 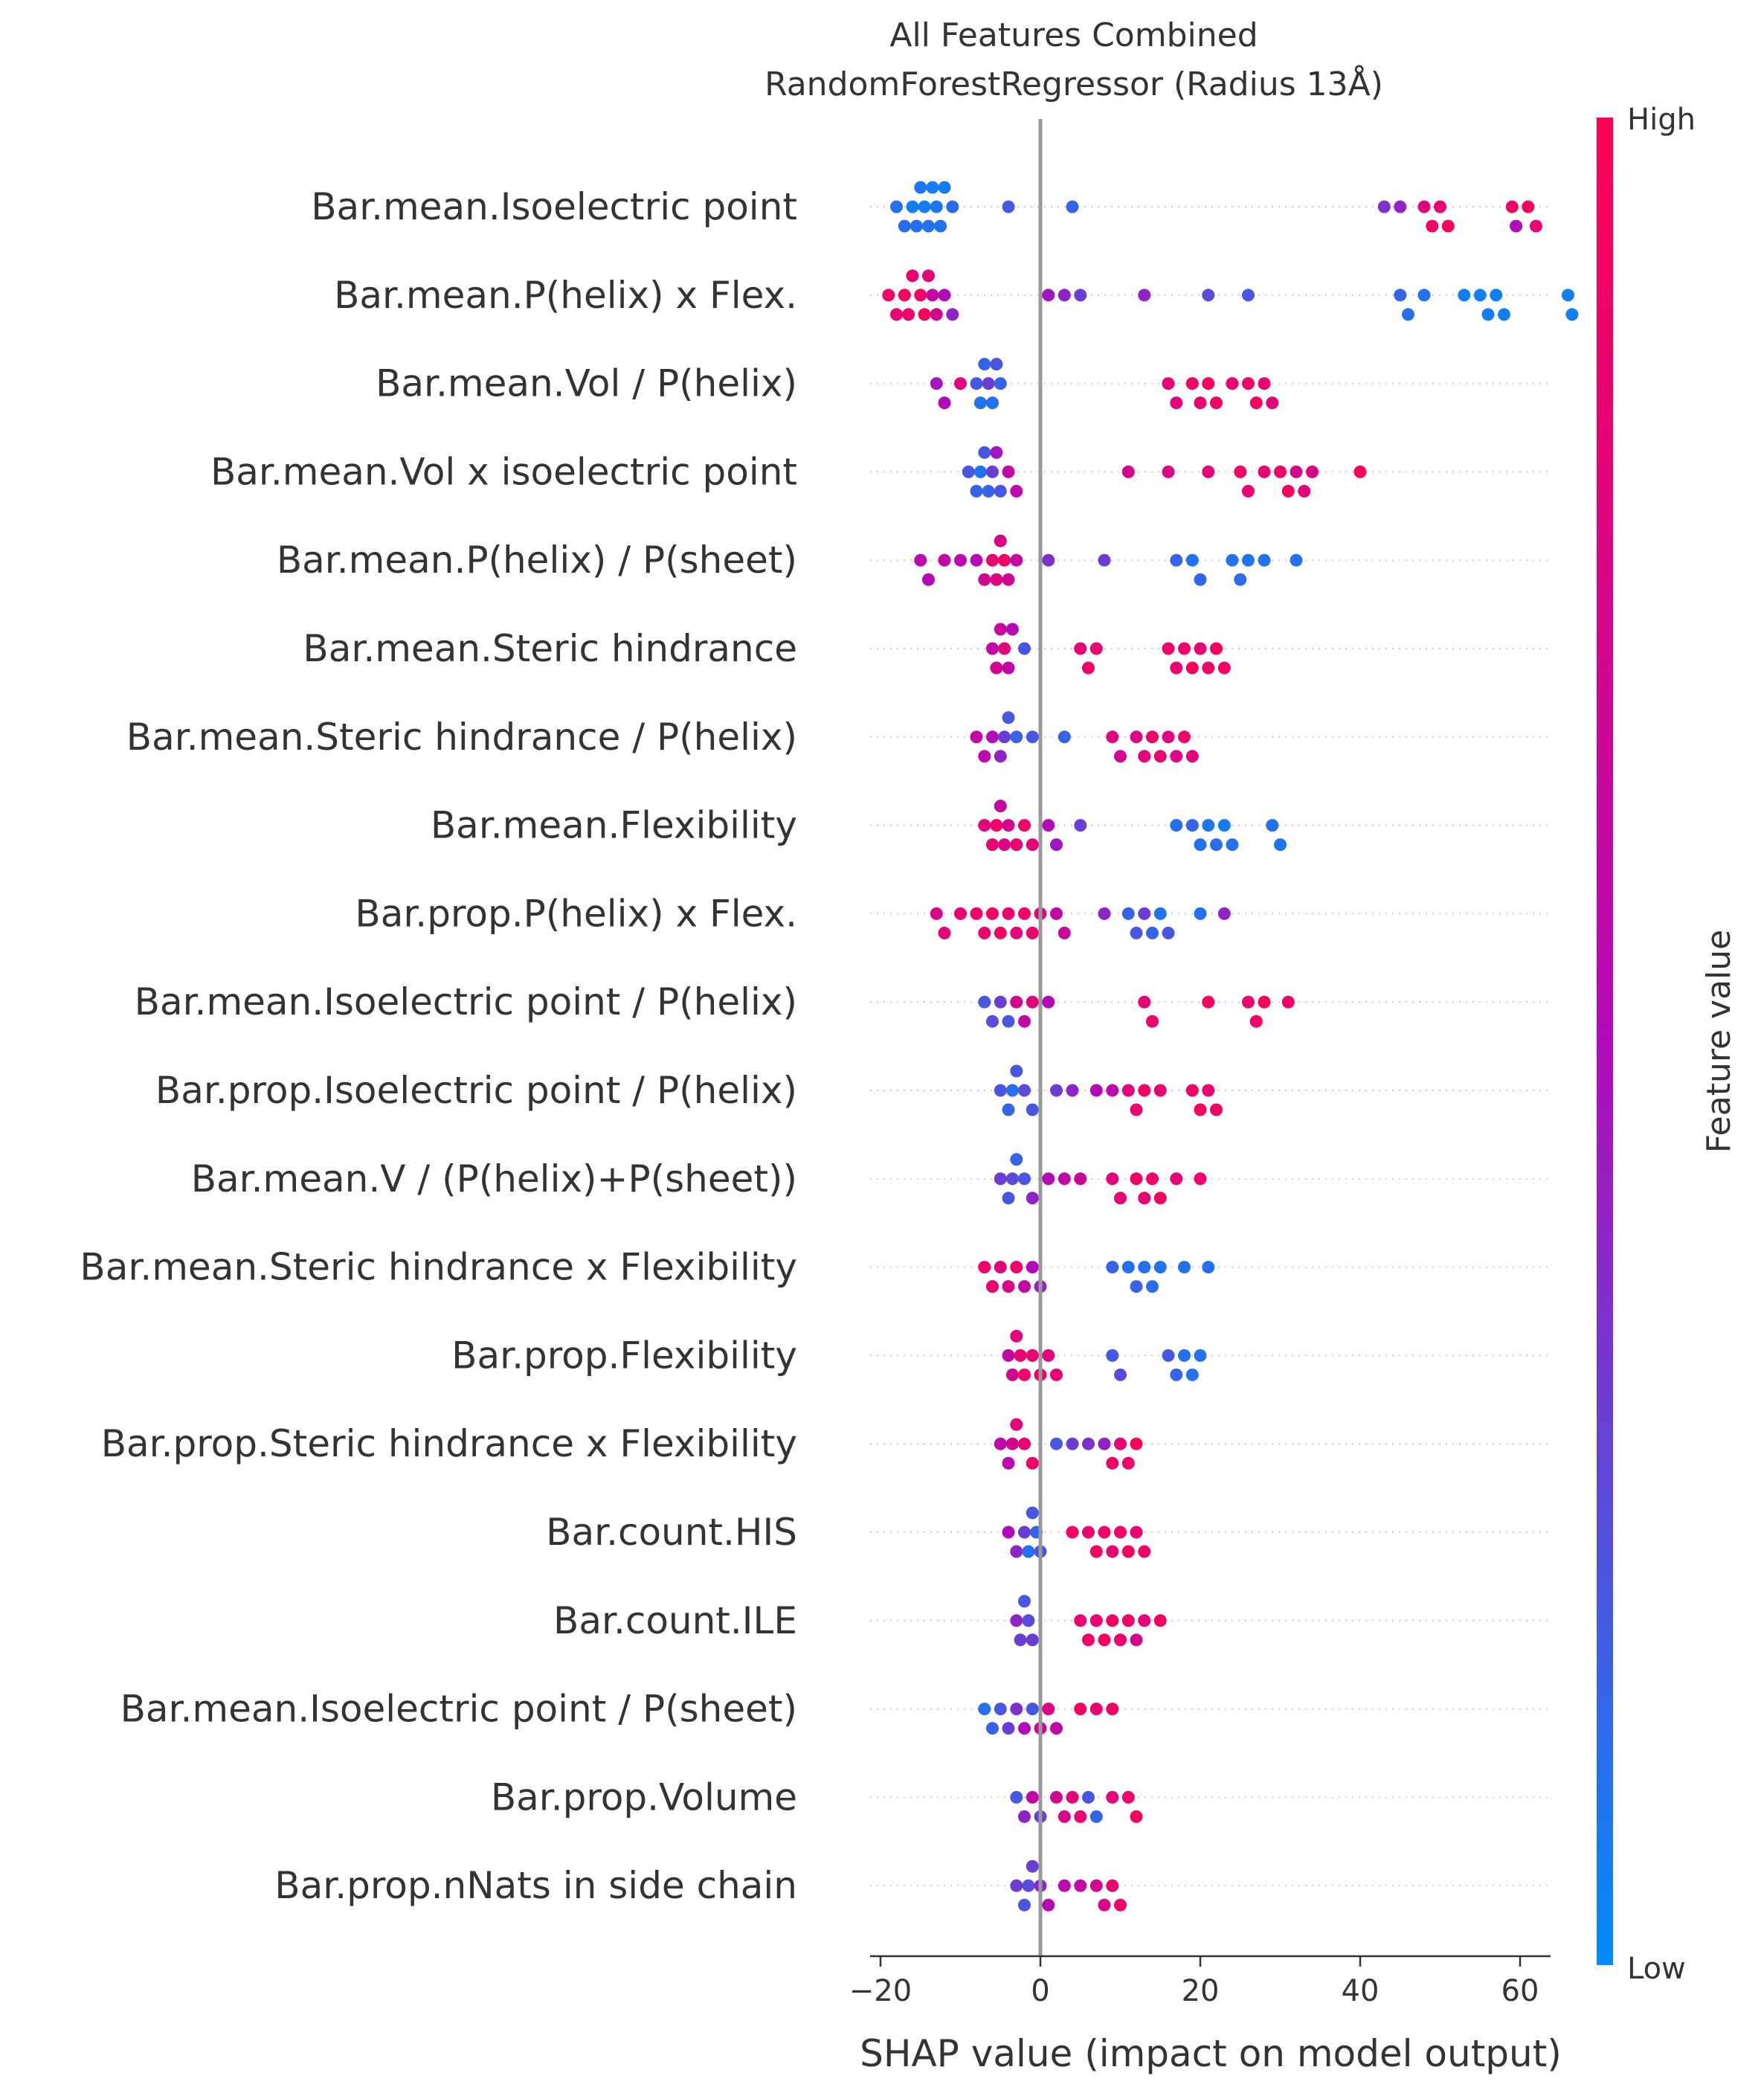 What do you see at coordinates (614, 825) in the screenshot?
I see `feature-label: Bar.mean.Flexibility` at bounding box center [614, 825].